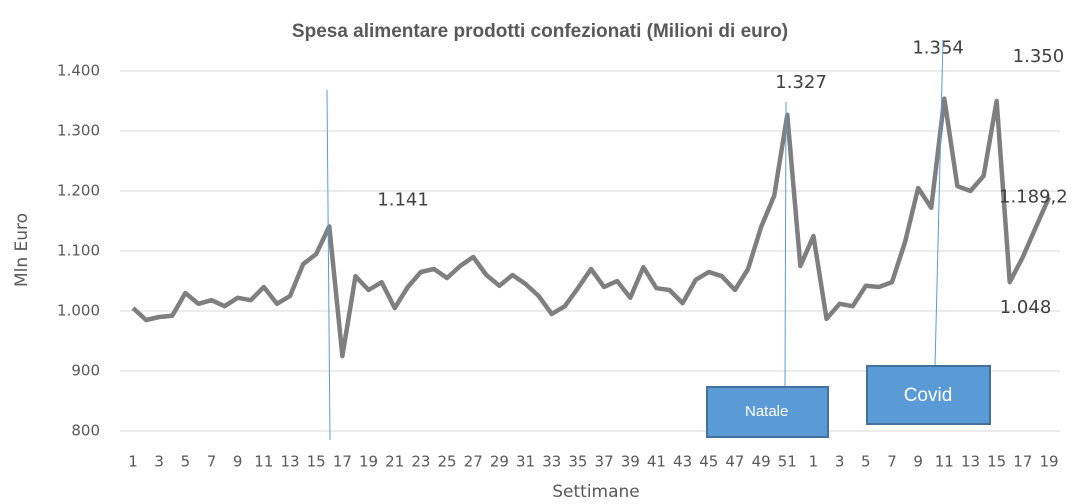  What do you see at coordinates (499, 462) in the screenshot?
I see `x-tick-label: 29` at bounding box center [499, 462].